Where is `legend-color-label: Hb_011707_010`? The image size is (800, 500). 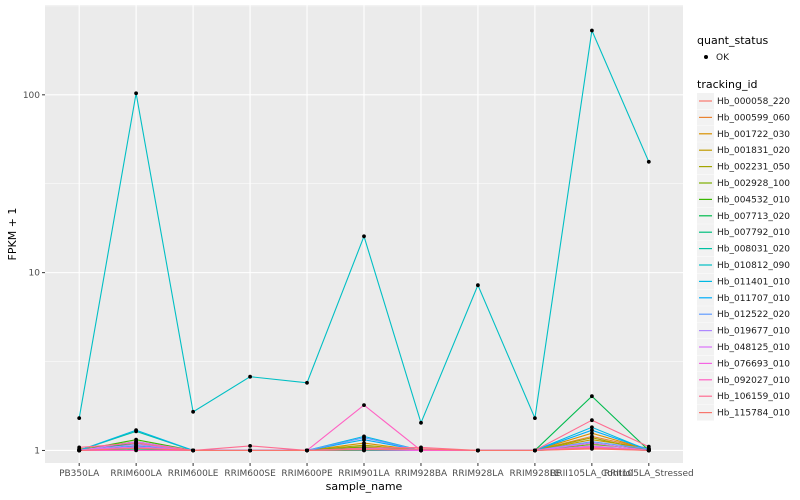 legend-color-label: Hb_011707_010 is located at coordinates (753, 299).